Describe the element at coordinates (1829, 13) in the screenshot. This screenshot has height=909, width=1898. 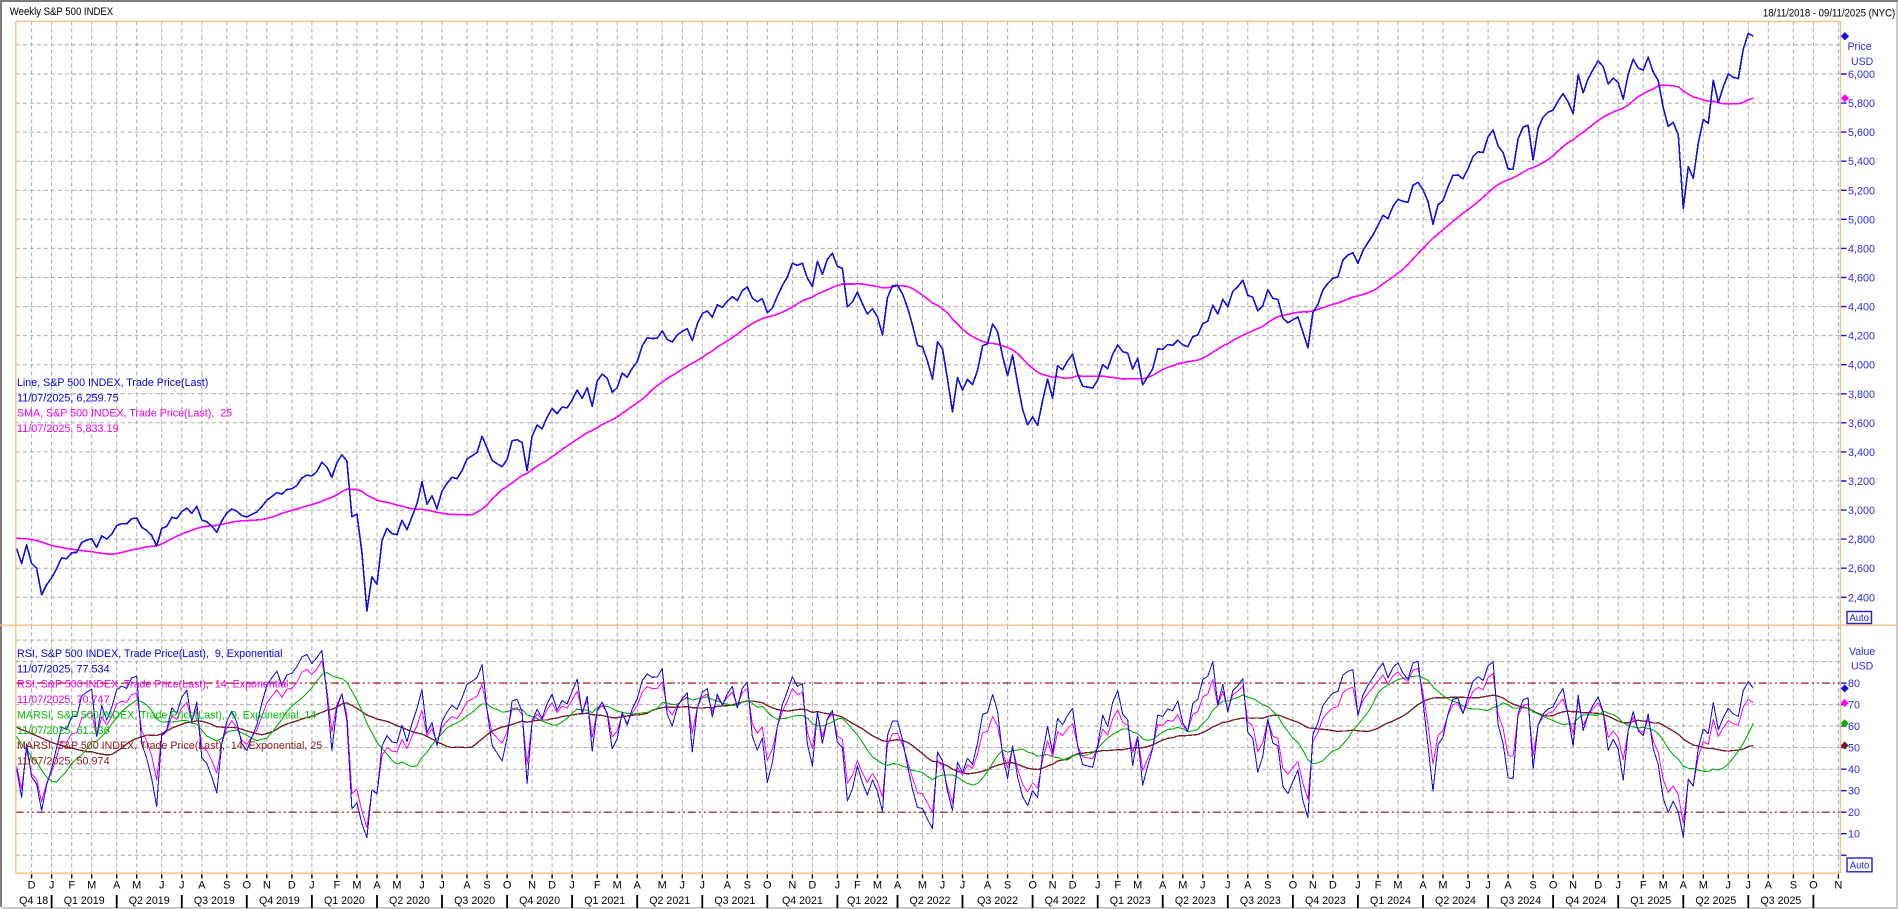
I see `svg-text: 18/11/2018 - 09/11/2025 (NYC)` at that location.